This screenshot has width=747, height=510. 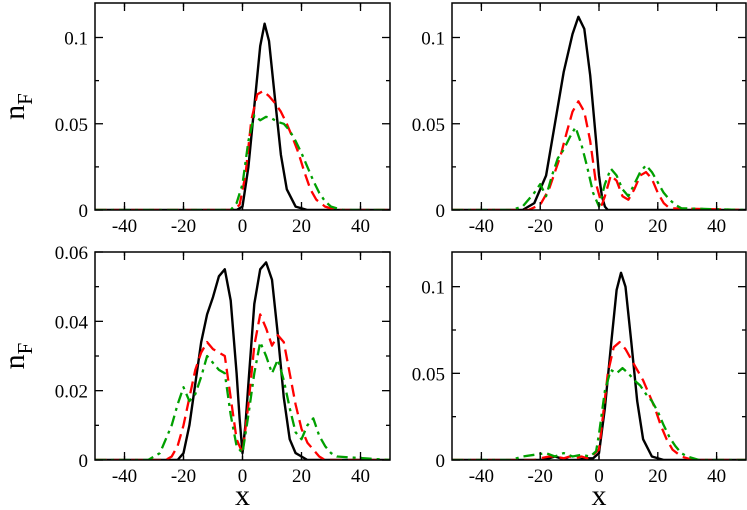 What do you see at coordinates (71, 392) in the screenshot?
I see `y-tick-label: 0.02` at bounding box center [71, 392].